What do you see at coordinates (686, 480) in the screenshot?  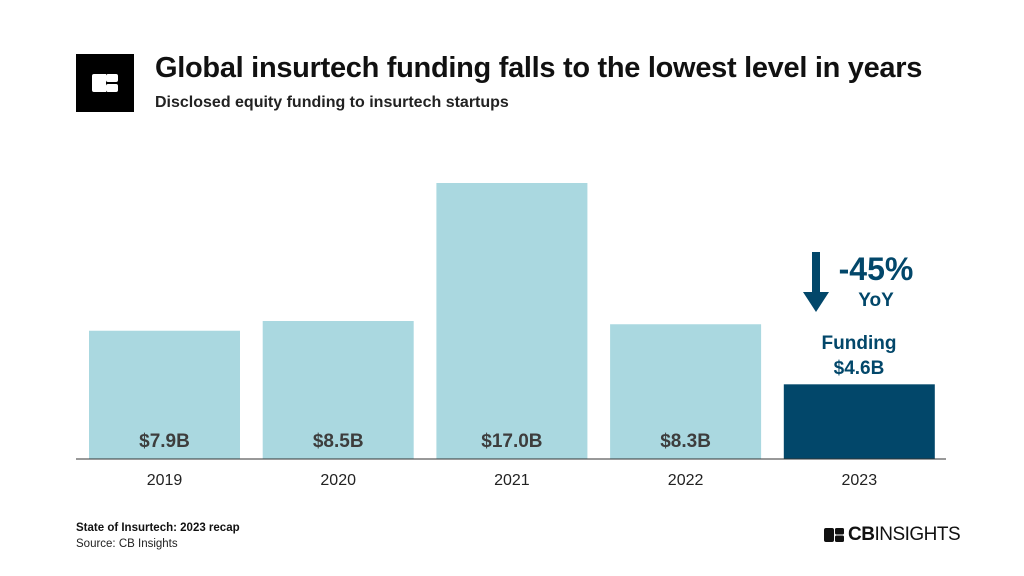 I see `x-tick-label: 2022` at bounding box center [686, 480].